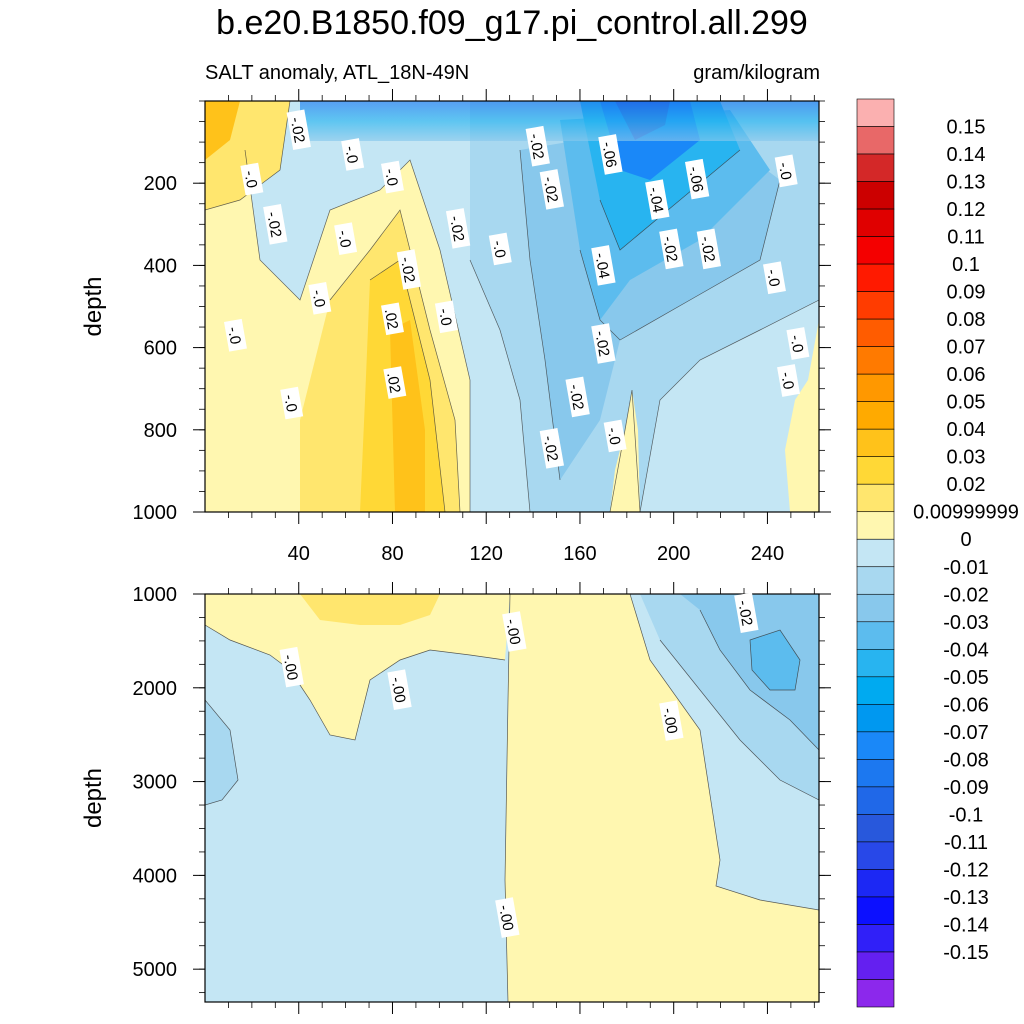 The height and width of the screenshot is (1024, 1024). Describe the element at coordinates (601, 265) in the screenshot. I see `contour-label-text: -.04` at that location.